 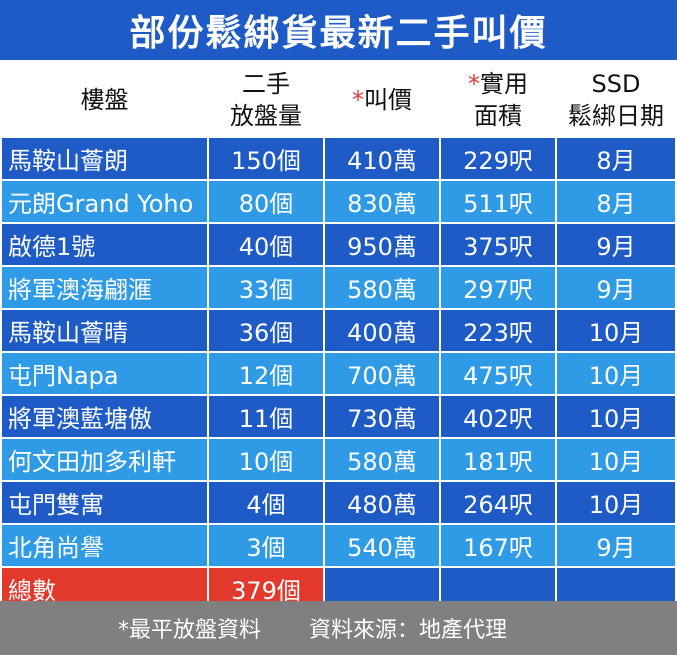 What do you see at coordinates (382, 416) in the screenshot?
I see `cell-price: 730萬` at bounding box center [382, 416].